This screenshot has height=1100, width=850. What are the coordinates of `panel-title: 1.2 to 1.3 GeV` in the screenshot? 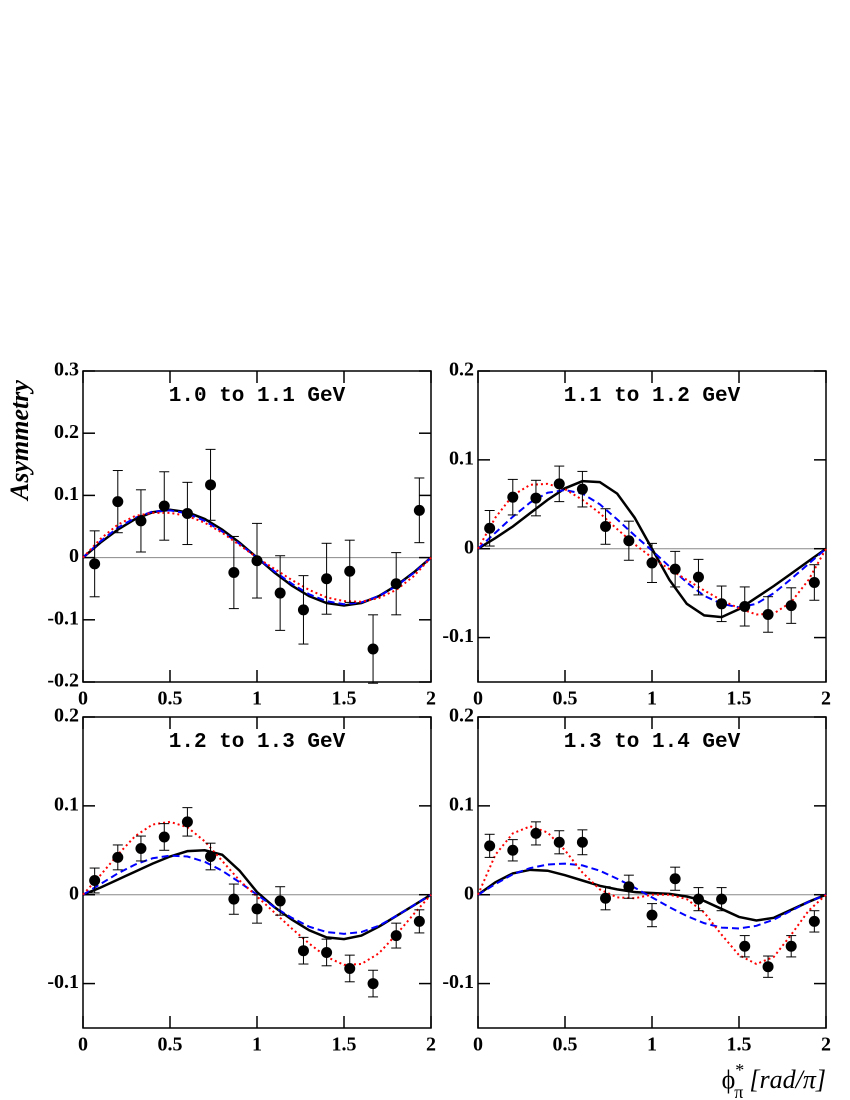 It's located at (257, 742).